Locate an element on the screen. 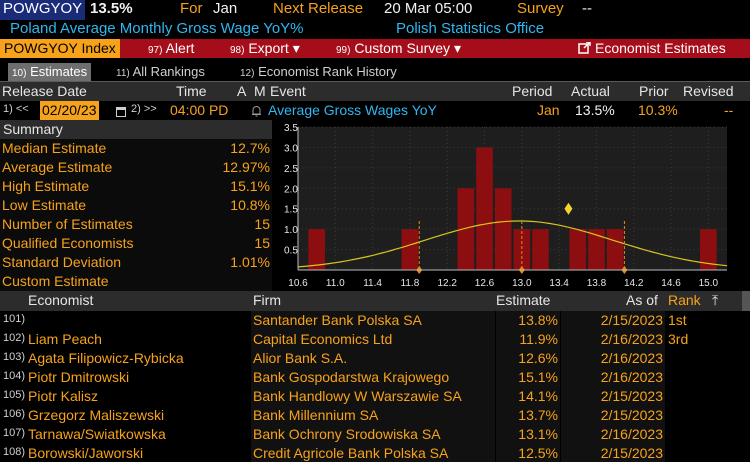 This screenshot has height=462, width=750. scrollbar is located at coordinates (746, 301).